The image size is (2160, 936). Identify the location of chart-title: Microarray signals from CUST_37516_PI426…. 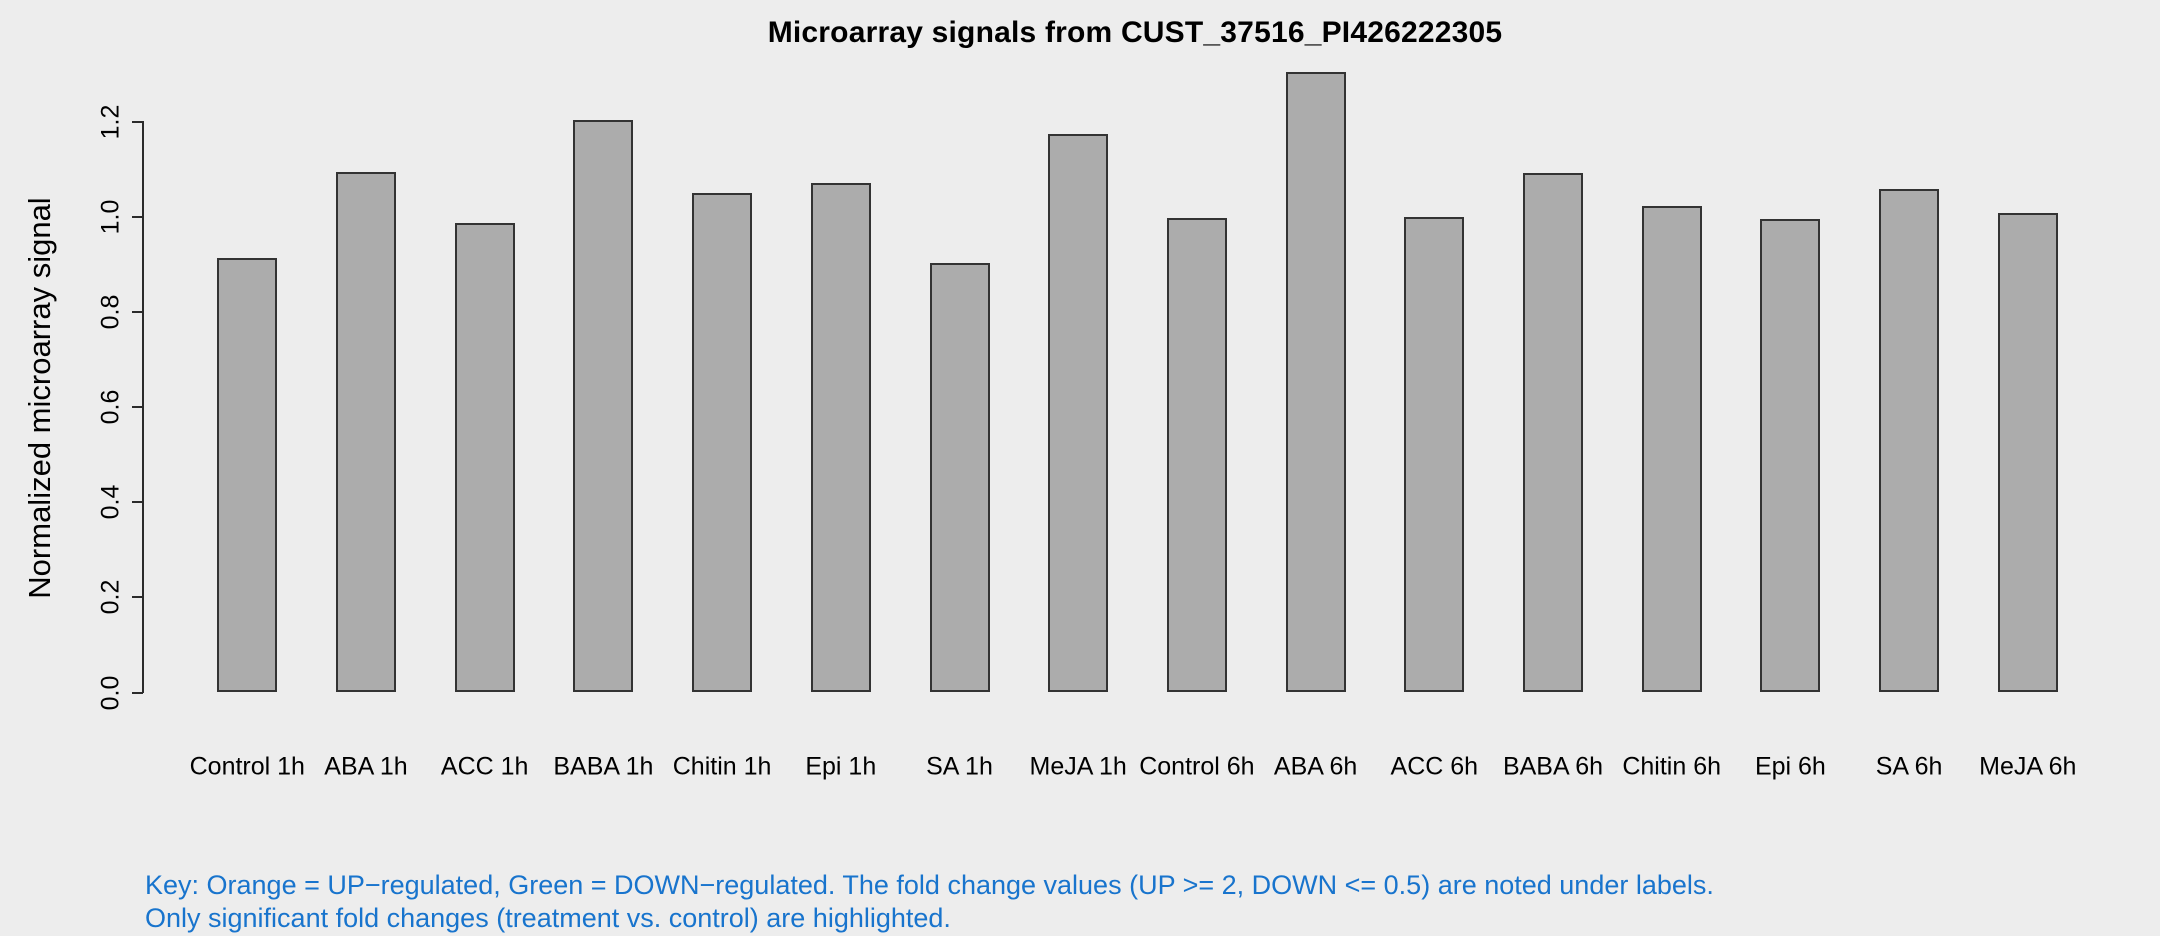
(1135, 32).